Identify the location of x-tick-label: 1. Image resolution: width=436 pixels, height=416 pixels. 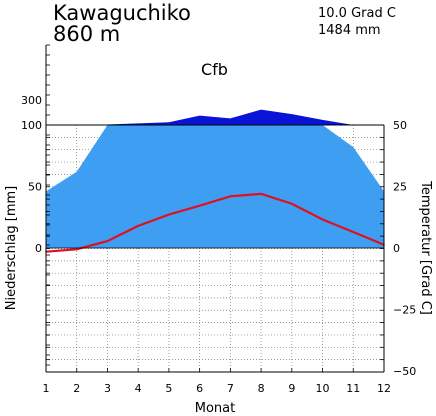
(46, 388).